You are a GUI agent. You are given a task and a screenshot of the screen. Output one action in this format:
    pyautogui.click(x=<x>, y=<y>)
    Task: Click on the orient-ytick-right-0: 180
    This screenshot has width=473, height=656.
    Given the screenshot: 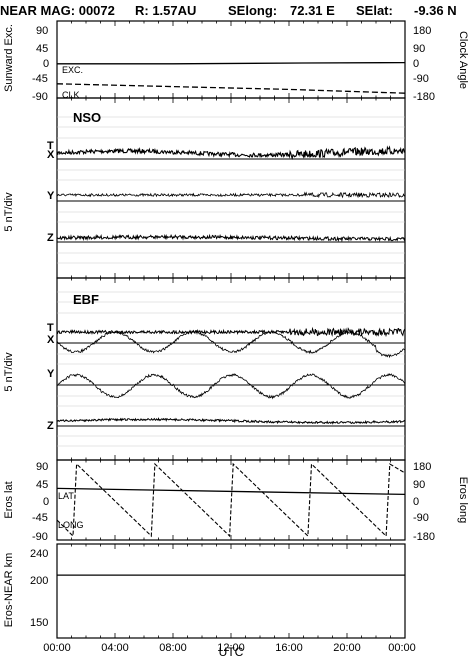 What is the action you would take?
    pyautogui.click(x=422, y=31)
    